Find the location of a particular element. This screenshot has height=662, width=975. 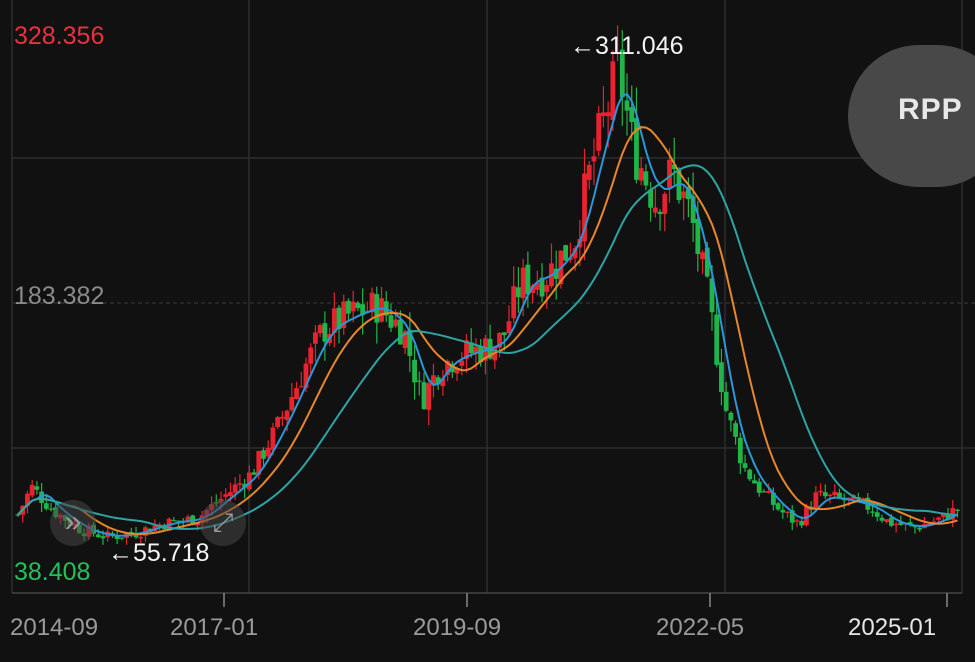

y-mid-label: 183.382 is located at coordinates (59, 296).